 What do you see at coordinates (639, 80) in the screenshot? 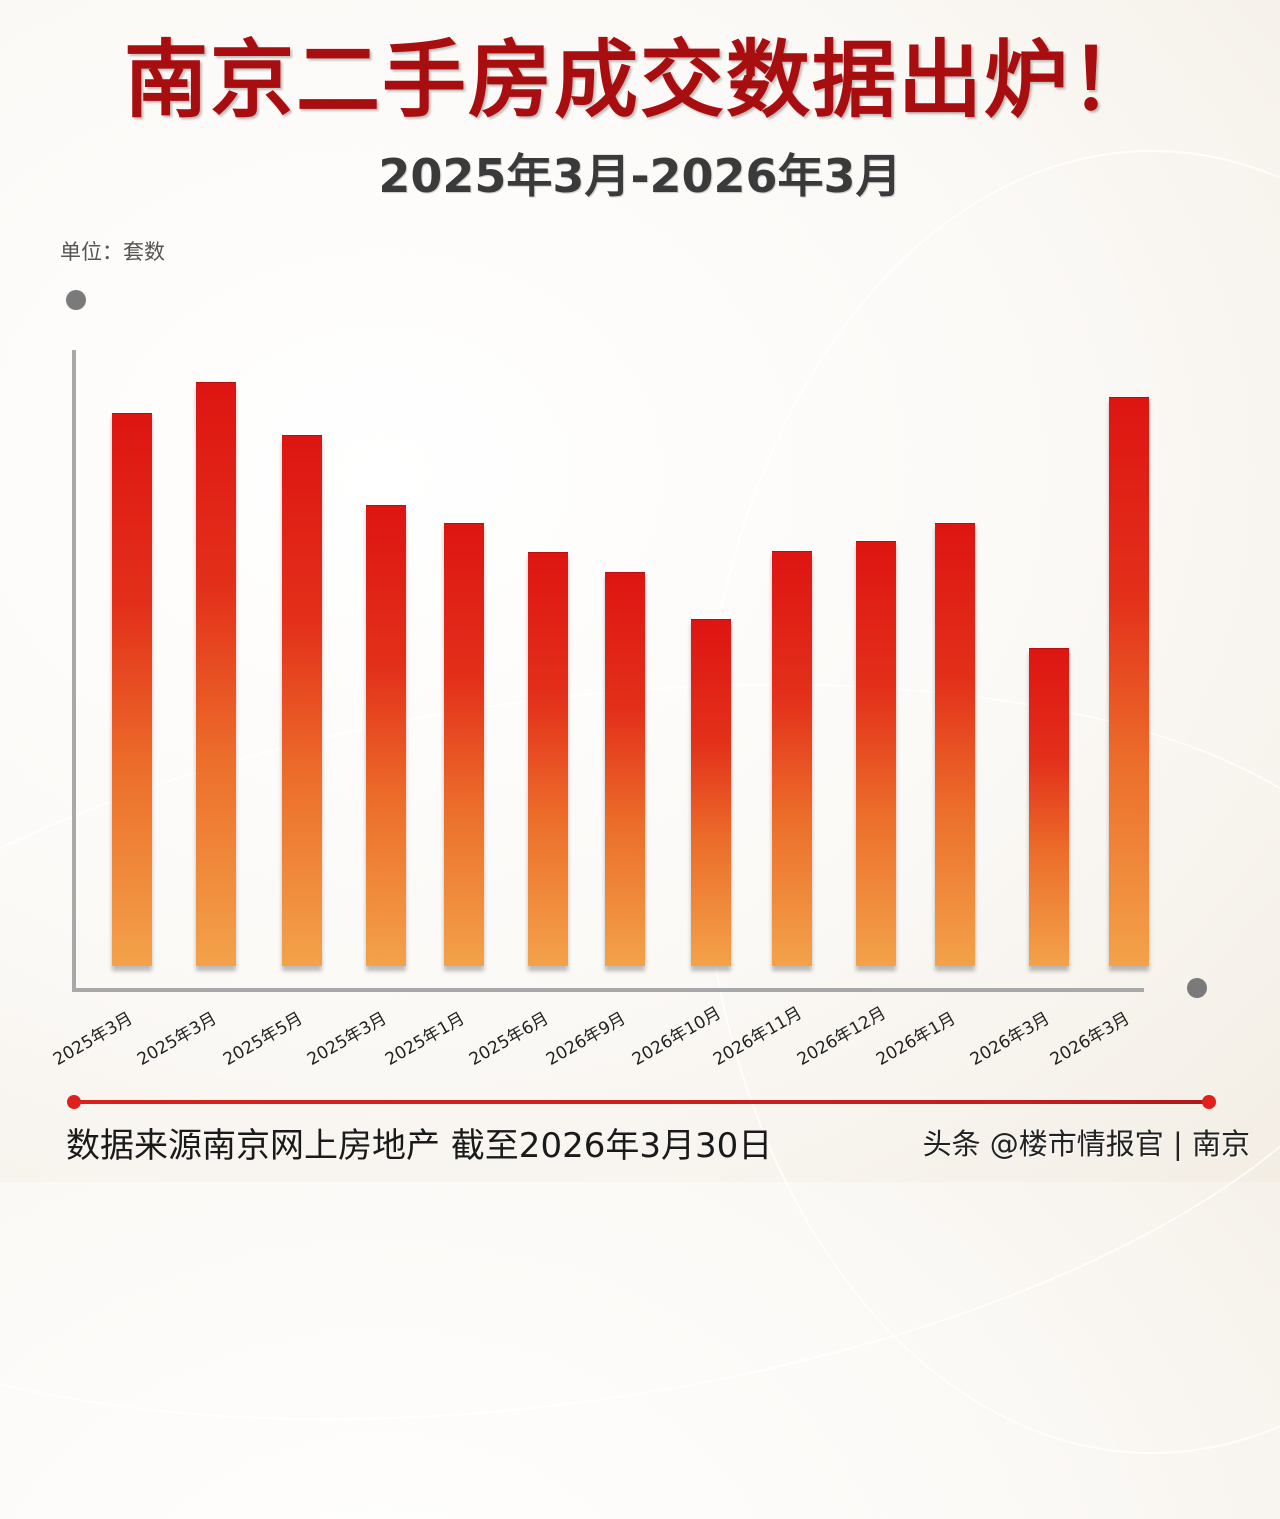
I see `page-title: 南京二手房成交数据出炉！` at bounding box center [639, 80].